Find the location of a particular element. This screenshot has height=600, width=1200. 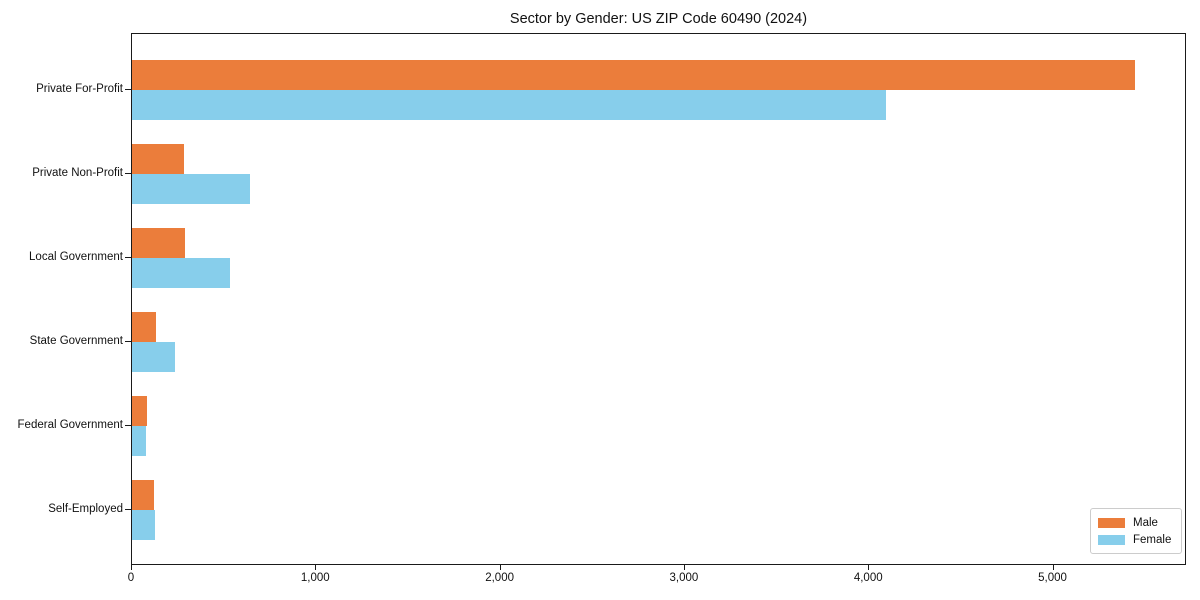

x-tick-label: 2,000 is located at coordinates (499, 578).